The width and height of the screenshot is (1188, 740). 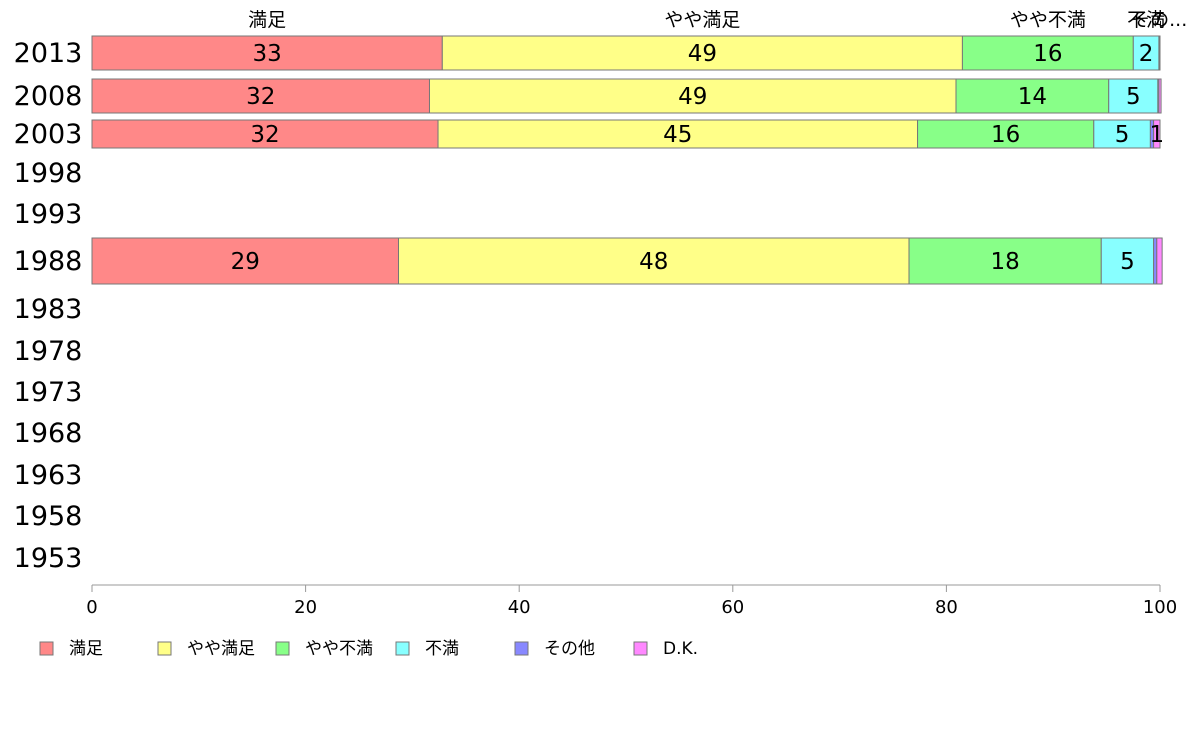 I want to click on data-label-2003-somewhat-dissatisfied: 16, so click(x=1005, y=135).